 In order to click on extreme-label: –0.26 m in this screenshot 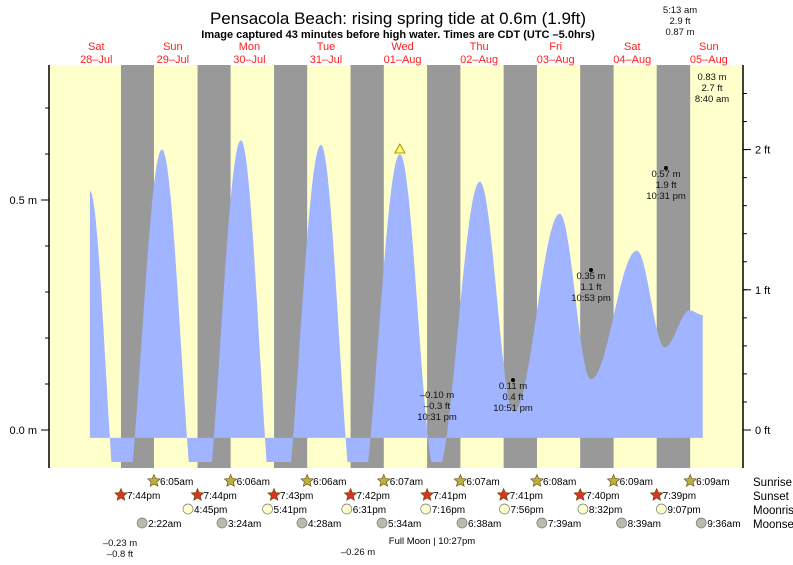, I will do `click(358, 552)`.